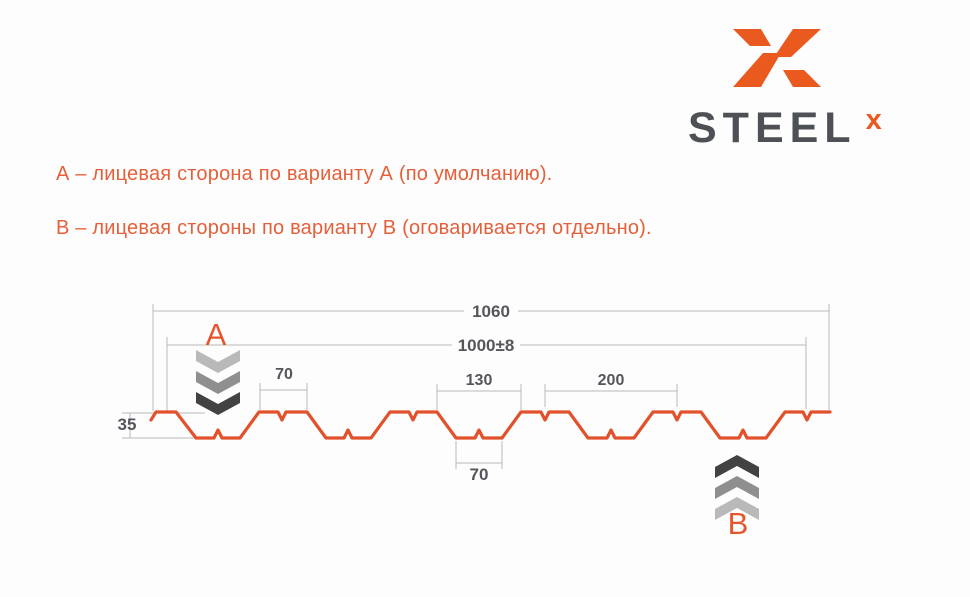 The width and height of the screenshot is (970, 597). What do you see at coordinates (479, 462) in the screenshot?
I see `dim-valley-bottom: 70` at bounding box center [479, 462].